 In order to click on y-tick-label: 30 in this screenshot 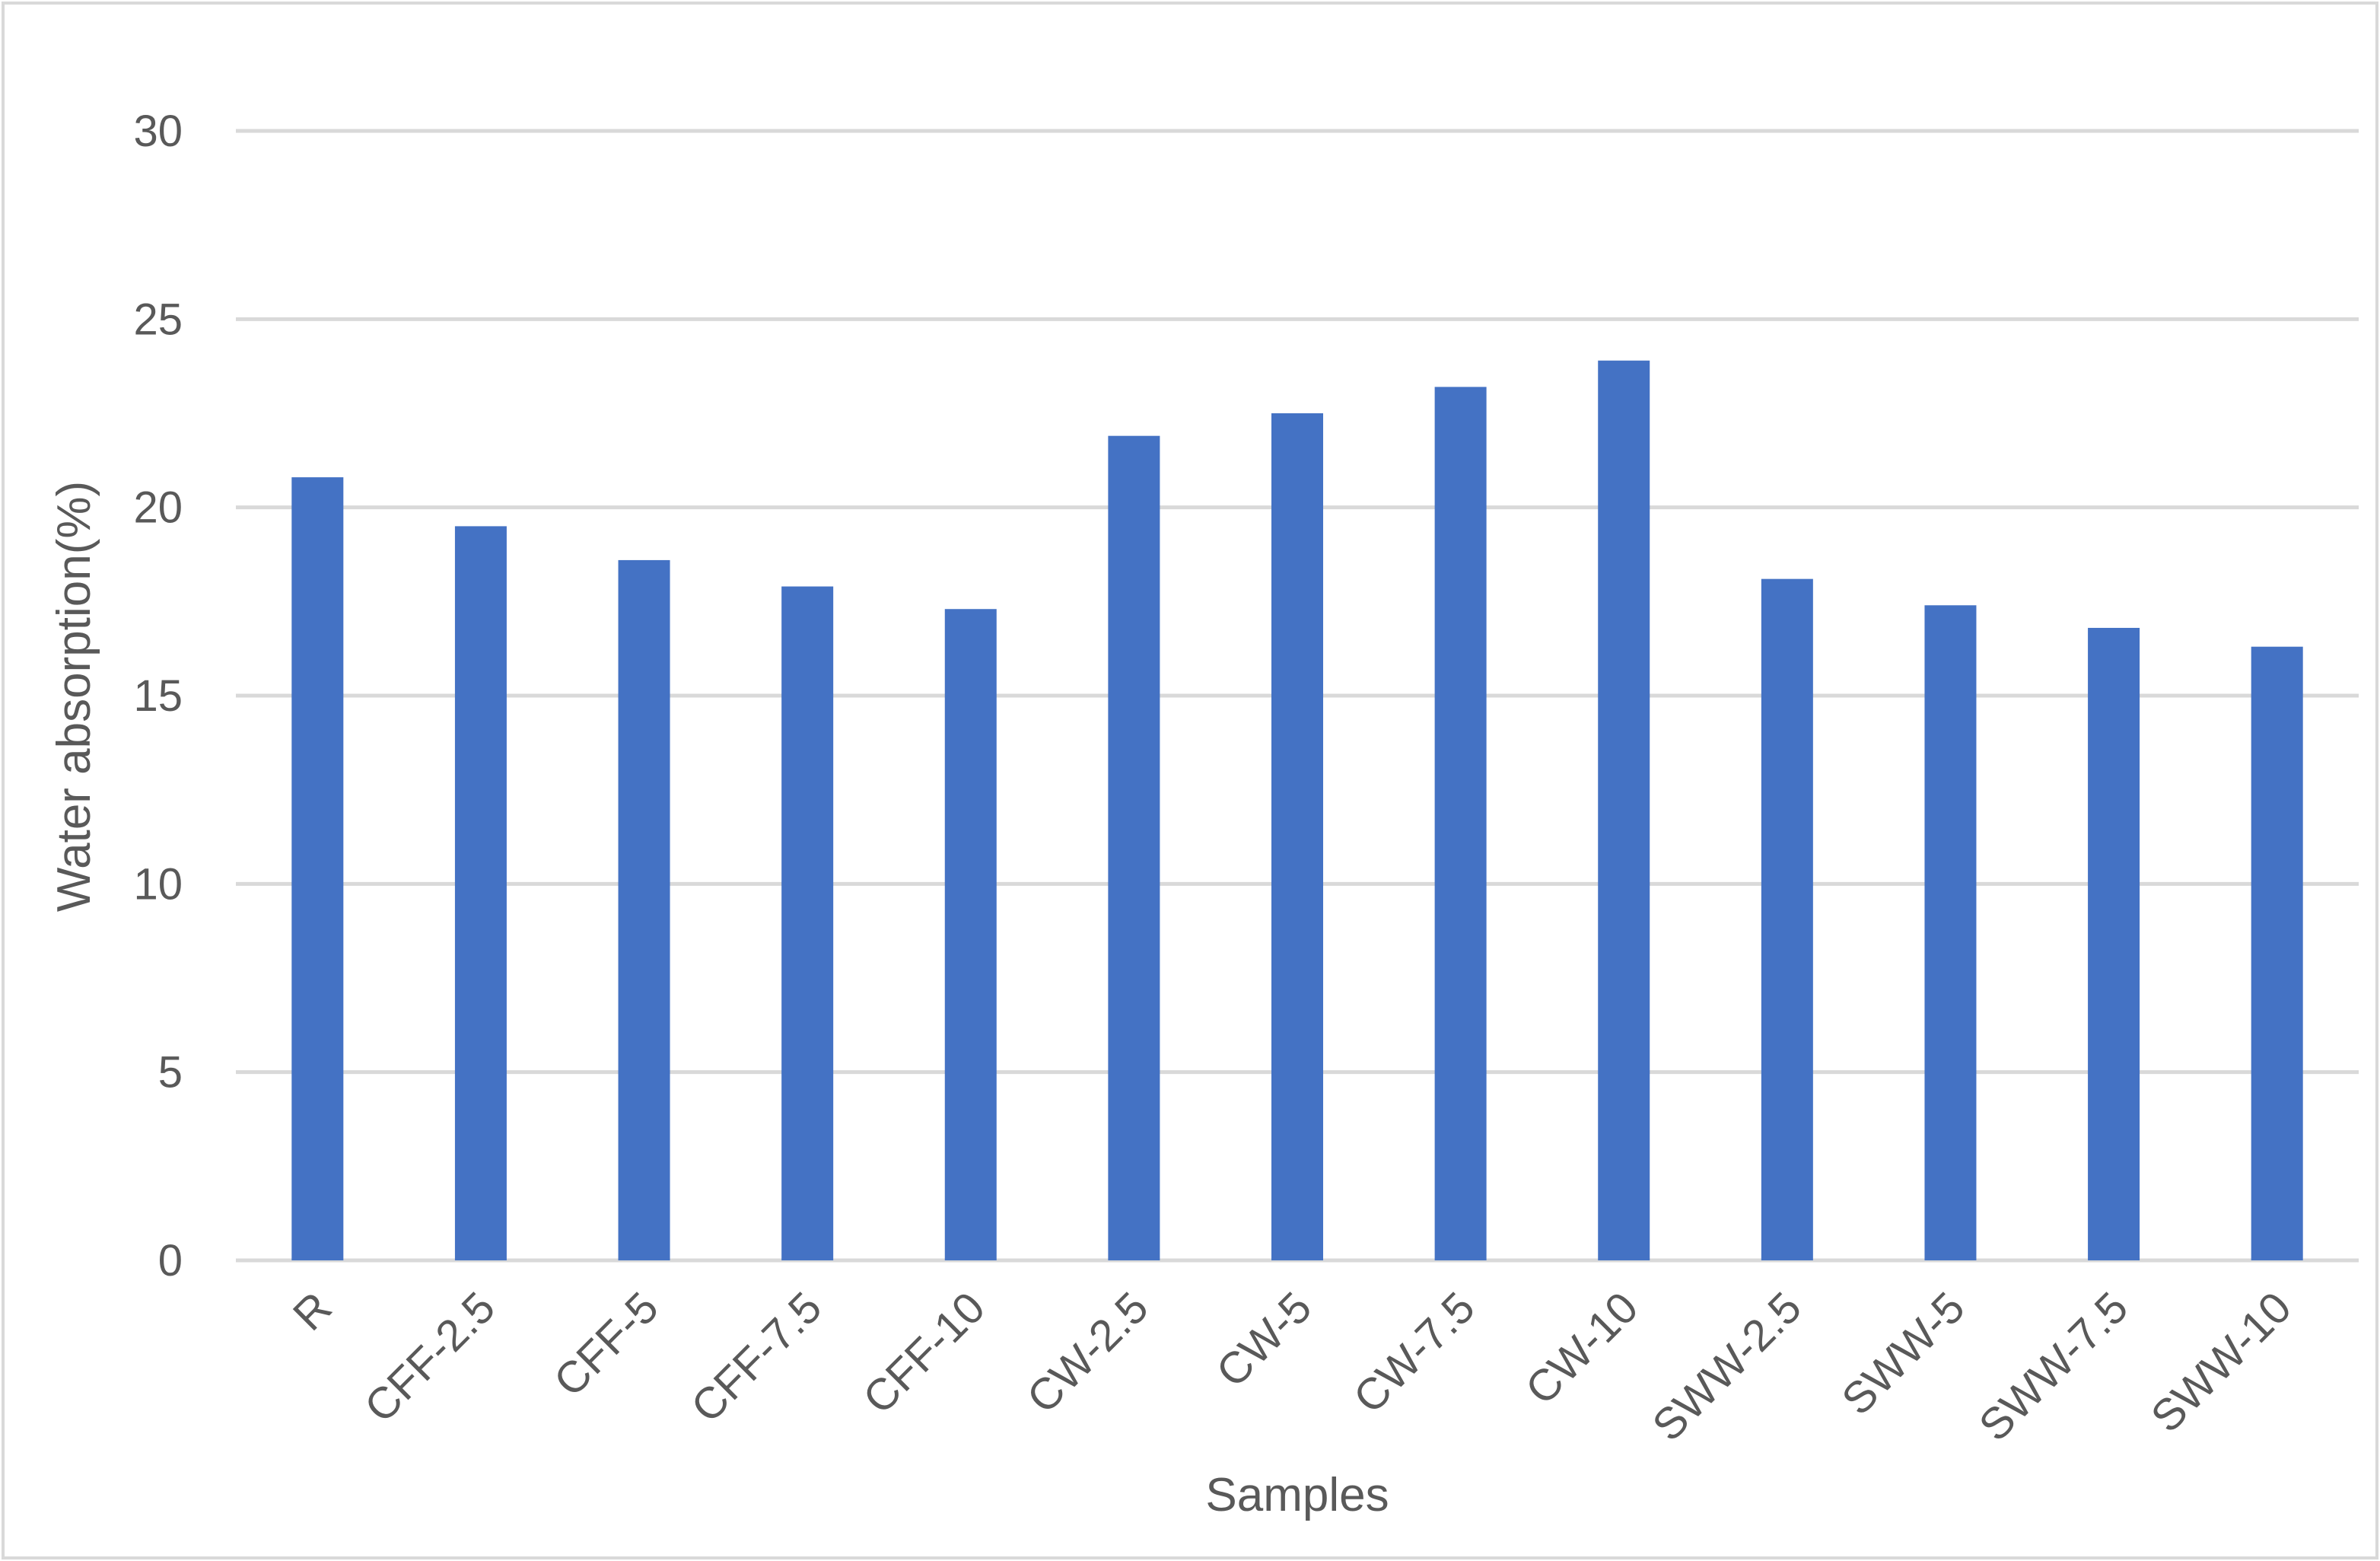, I will do `click(158, 131)`.